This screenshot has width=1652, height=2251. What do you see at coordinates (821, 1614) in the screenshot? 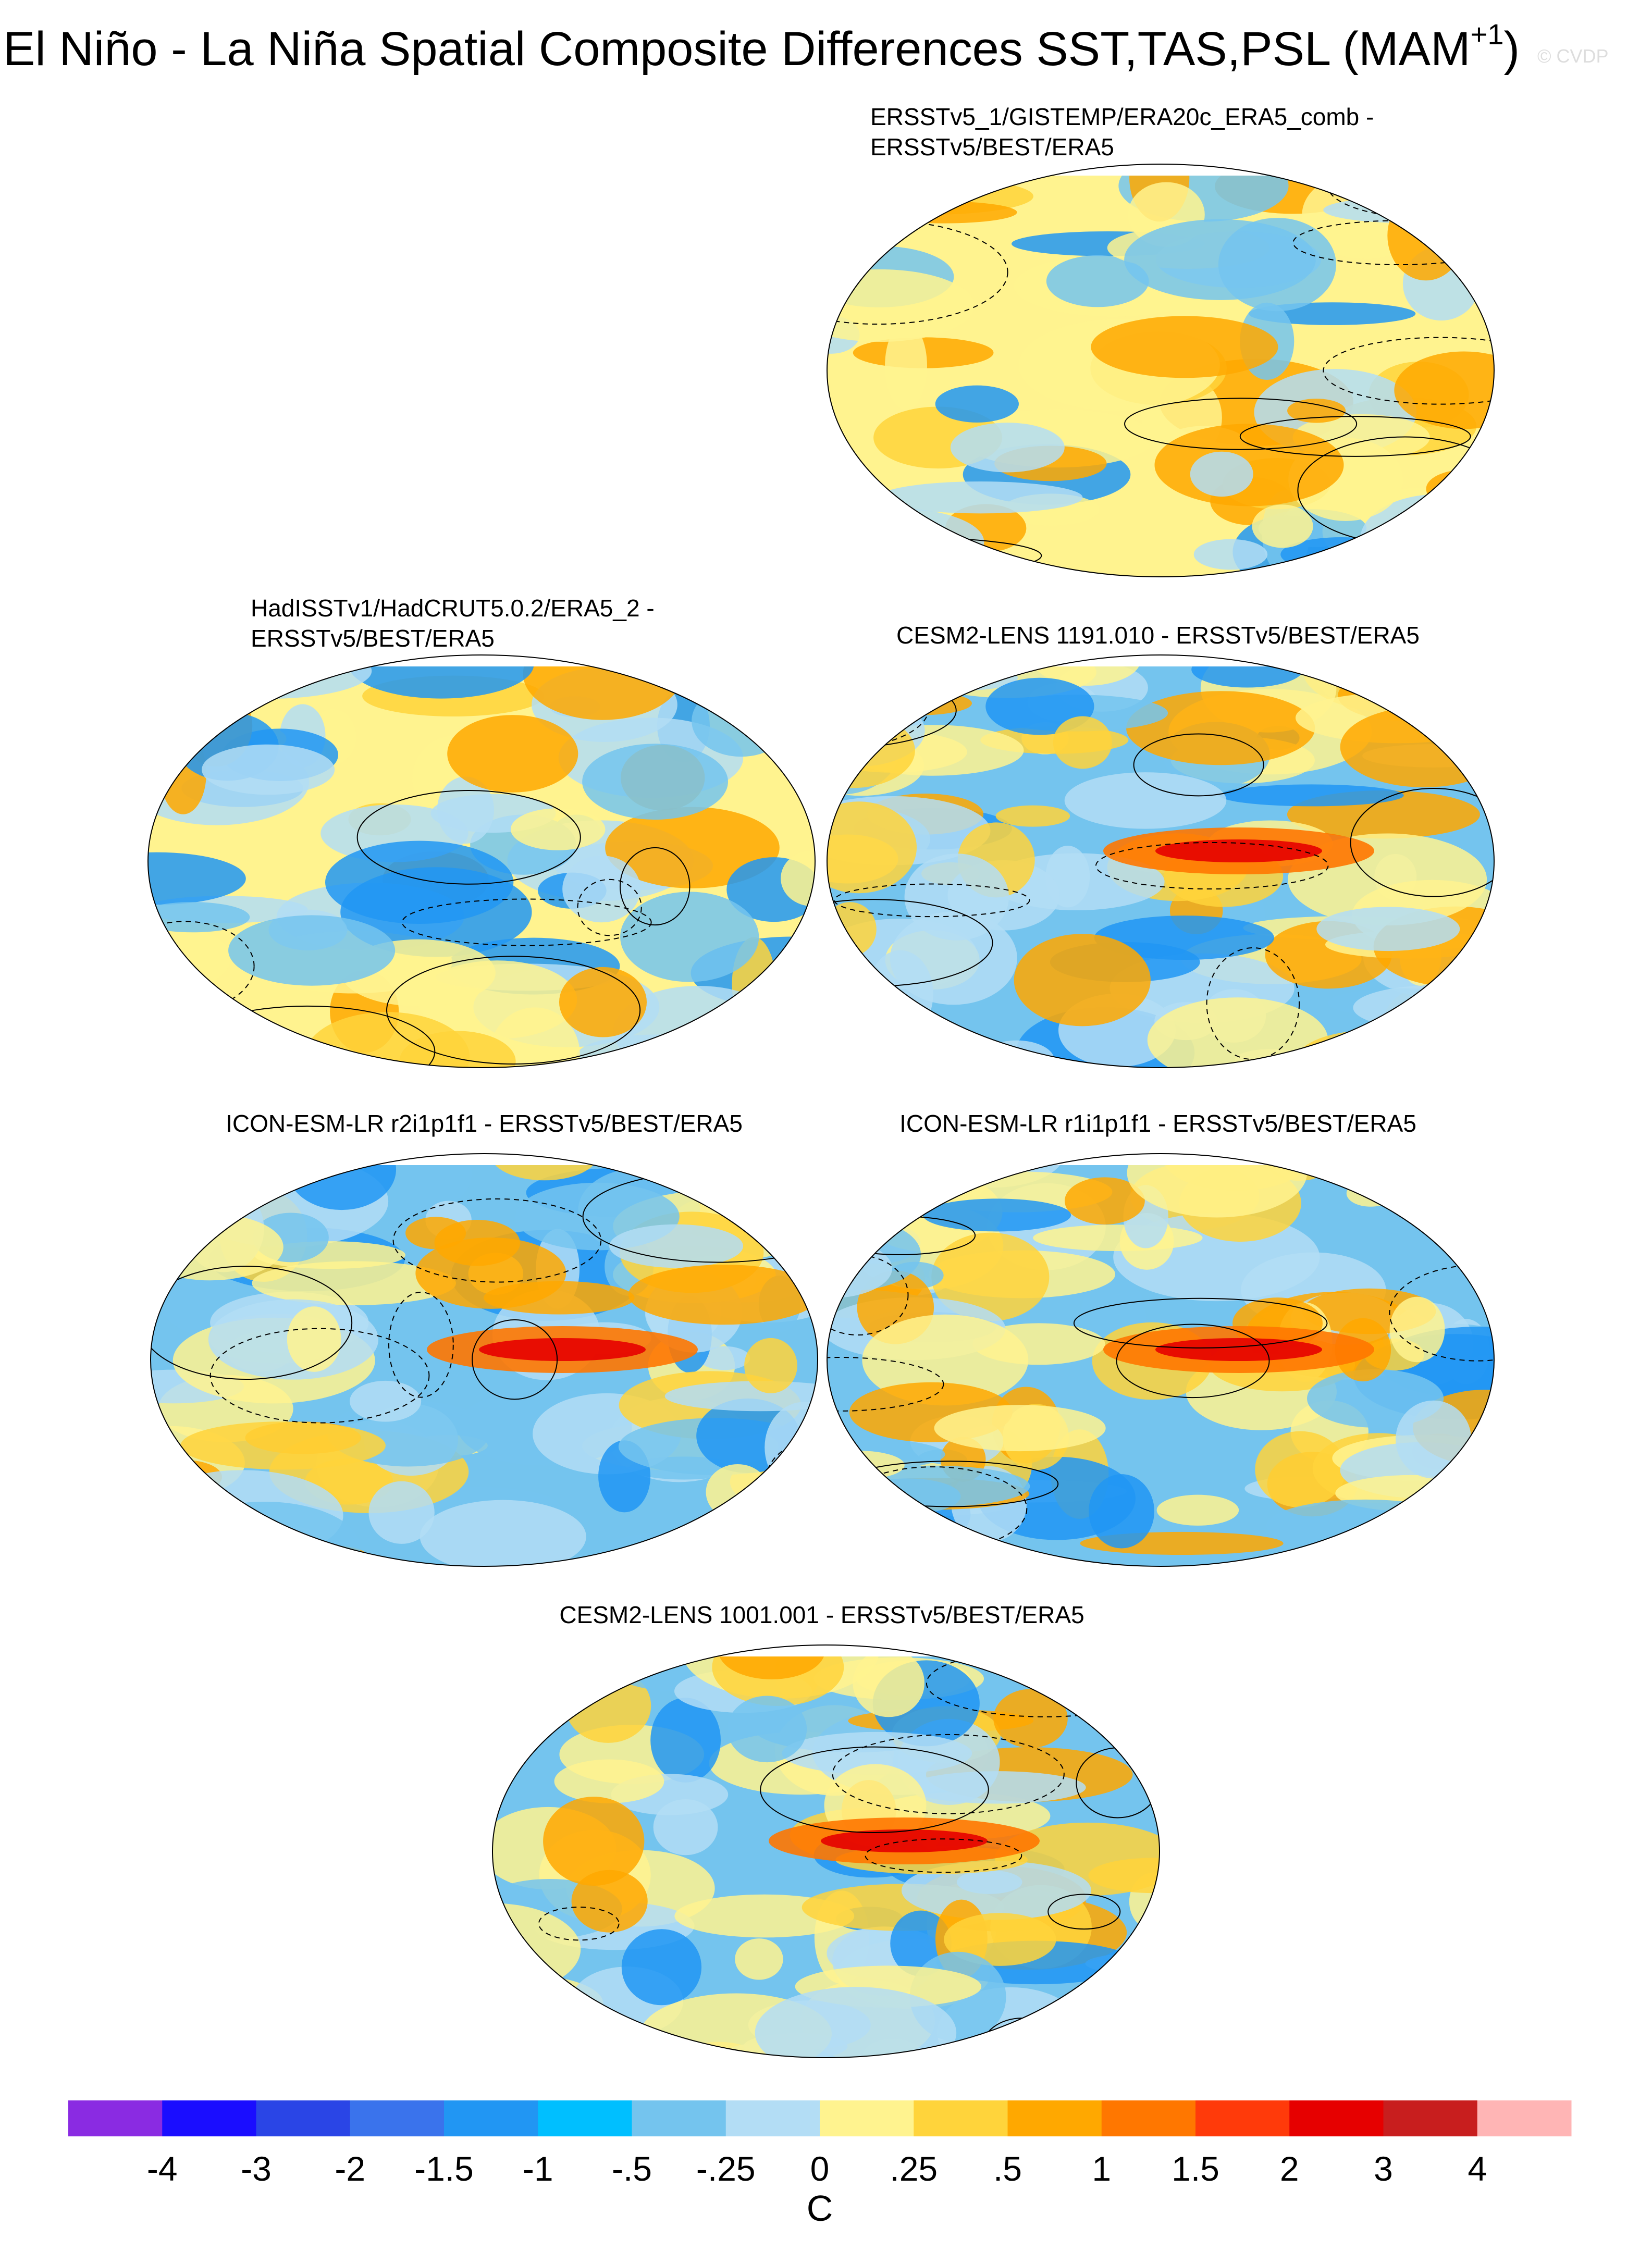
I see `panel-title: CESM2-LENS 1001.001 - ERSSTv5/BEST/ERA5` at bounding box center [821, 1614].